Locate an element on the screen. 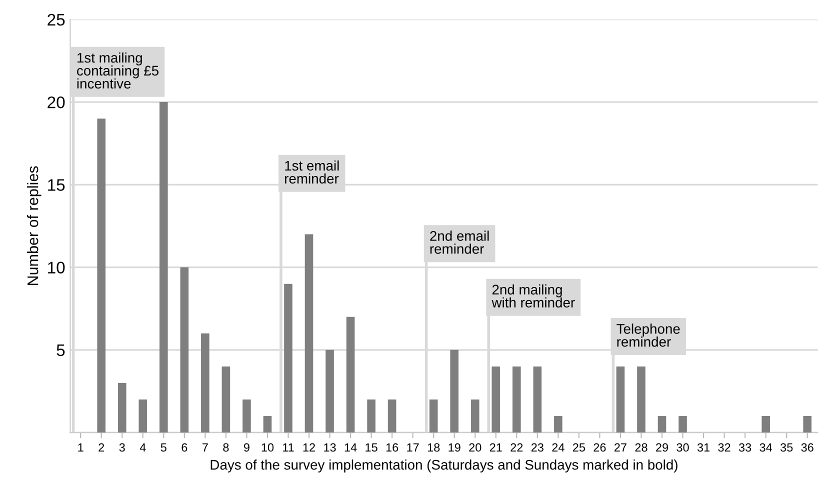  y-tick-label: 15 is located at coordinates (56, 185).